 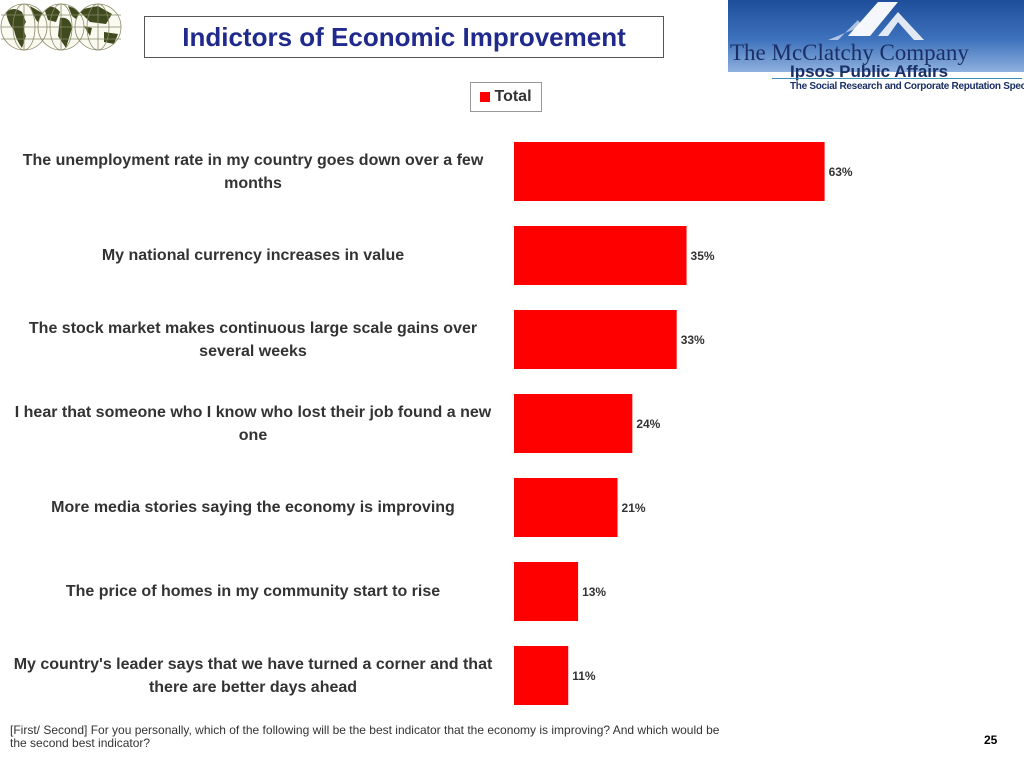 I want to click on data-label-1: 63%, so click(x=841, y=172).